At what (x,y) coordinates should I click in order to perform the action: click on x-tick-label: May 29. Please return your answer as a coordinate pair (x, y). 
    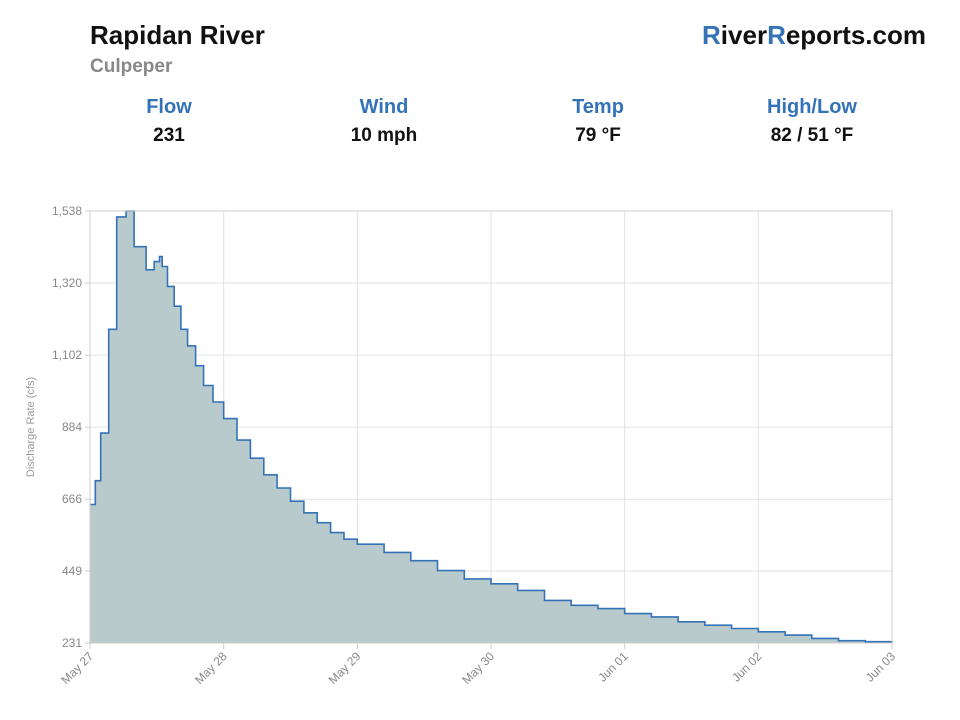
    Looking at the image, I should click on (345, 668).